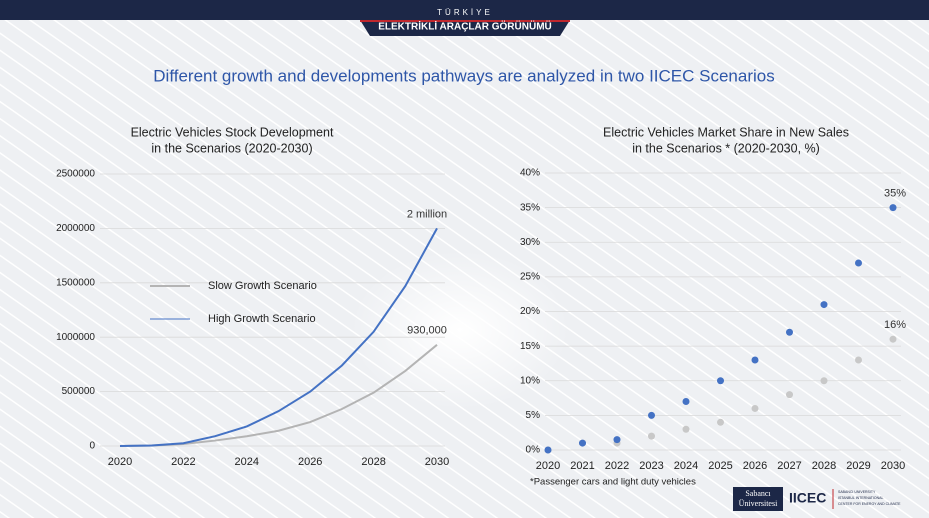 The height and width of the screenshot is (518, 929). I want to click on y-tick-label: 2500000, so click(75, 174).